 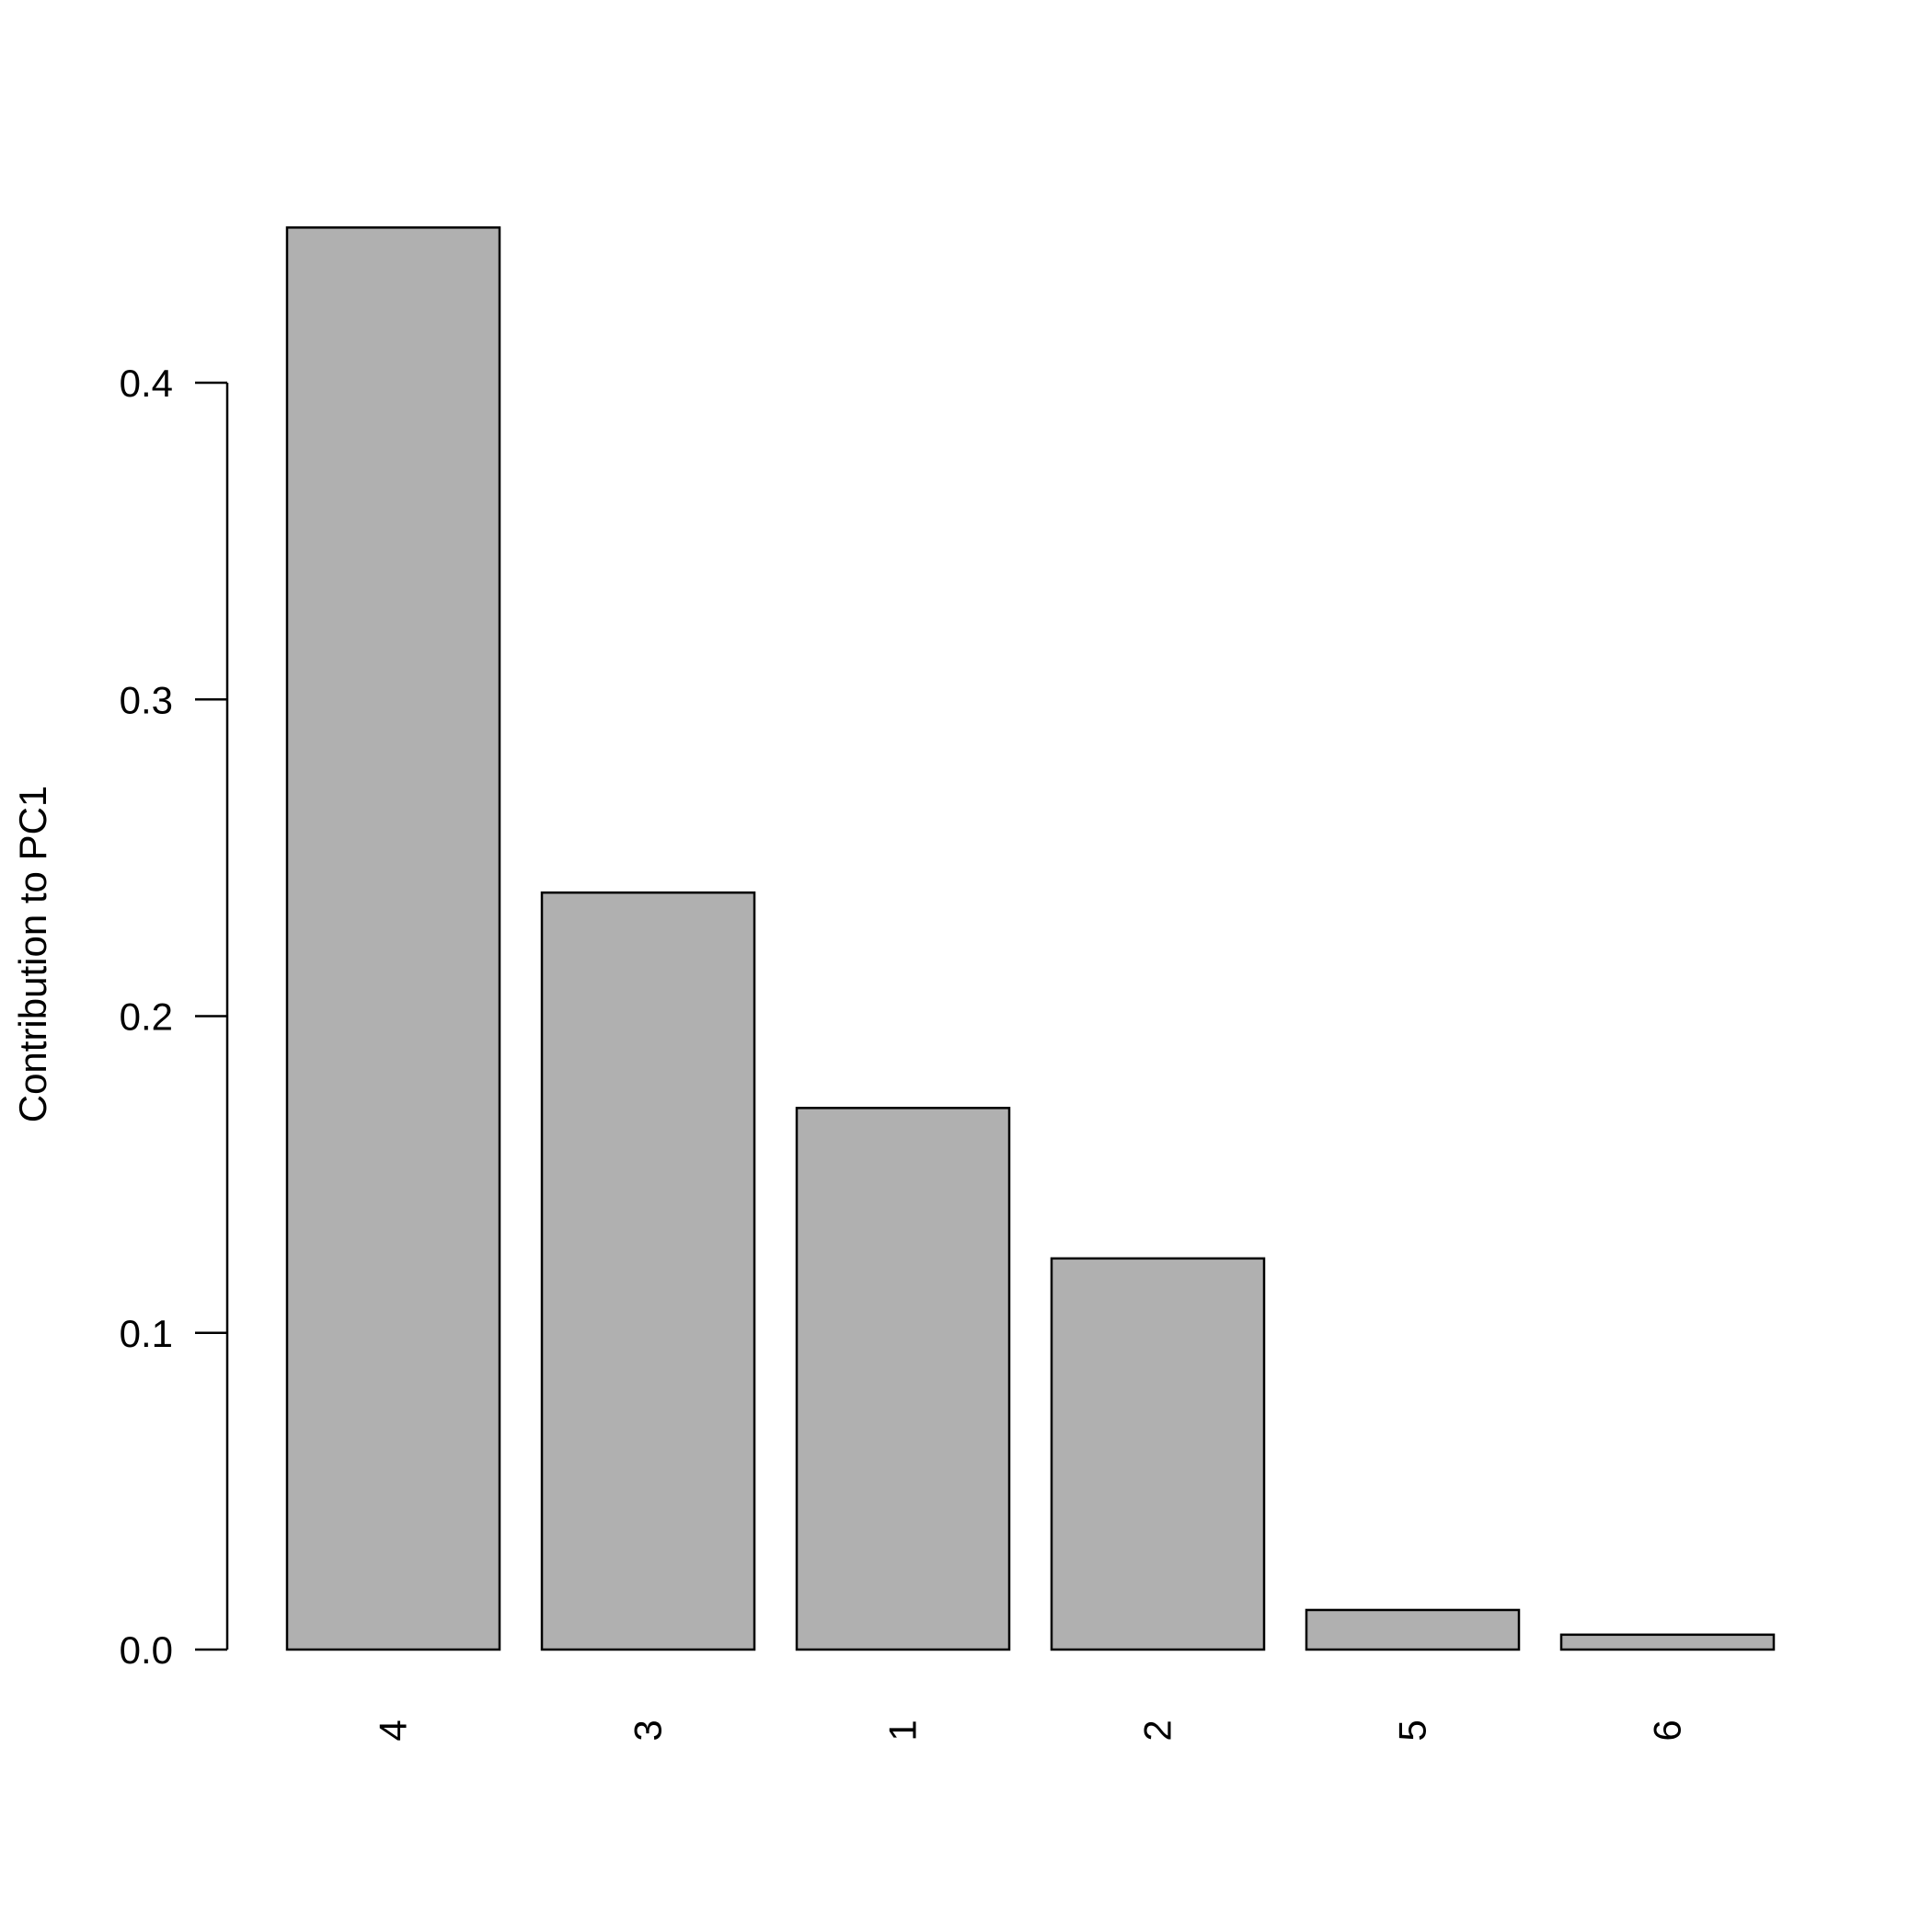 What do you see at coordinates (648, 1730) in the screenshot?
I see `x-tick-label: 3` at bounding box center [648, 1730].